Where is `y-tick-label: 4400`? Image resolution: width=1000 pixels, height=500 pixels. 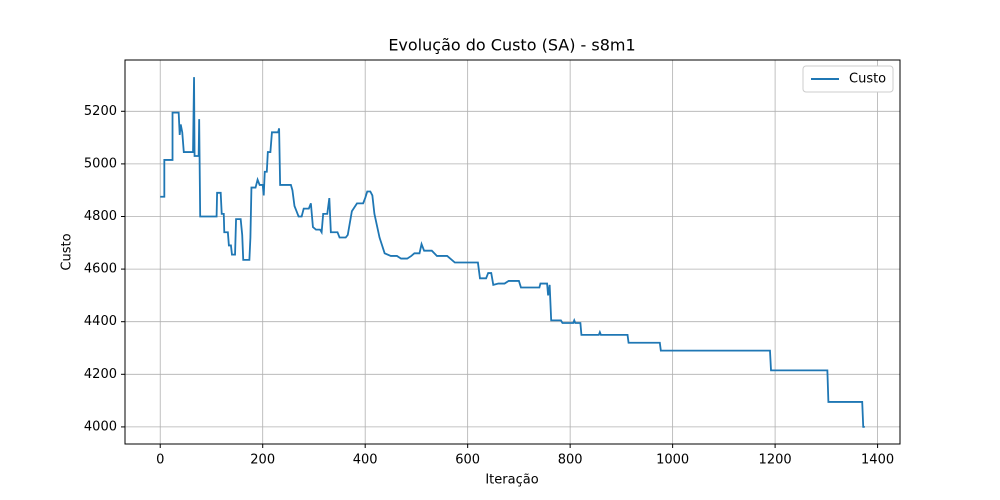 y-tick-label: 4400 is located at coordinates (100, 321).